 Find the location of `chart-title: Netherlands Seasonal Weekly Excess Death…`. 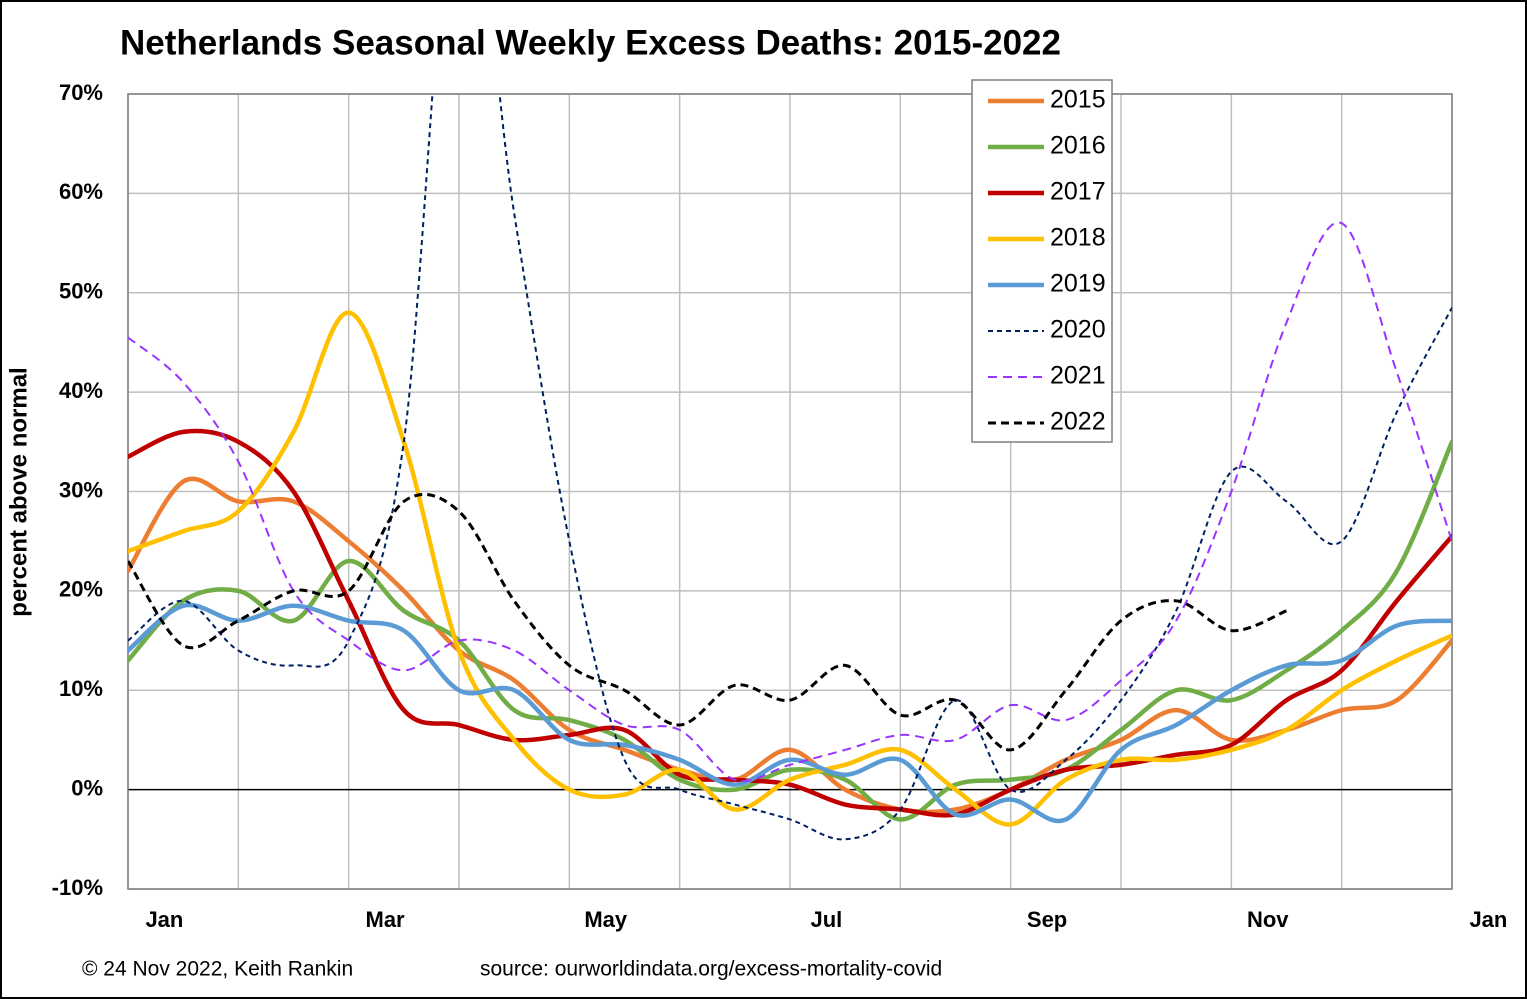

chart-title: Netherlands Seasonal Weekly Excess Death… is located at coordinates (590, 42).